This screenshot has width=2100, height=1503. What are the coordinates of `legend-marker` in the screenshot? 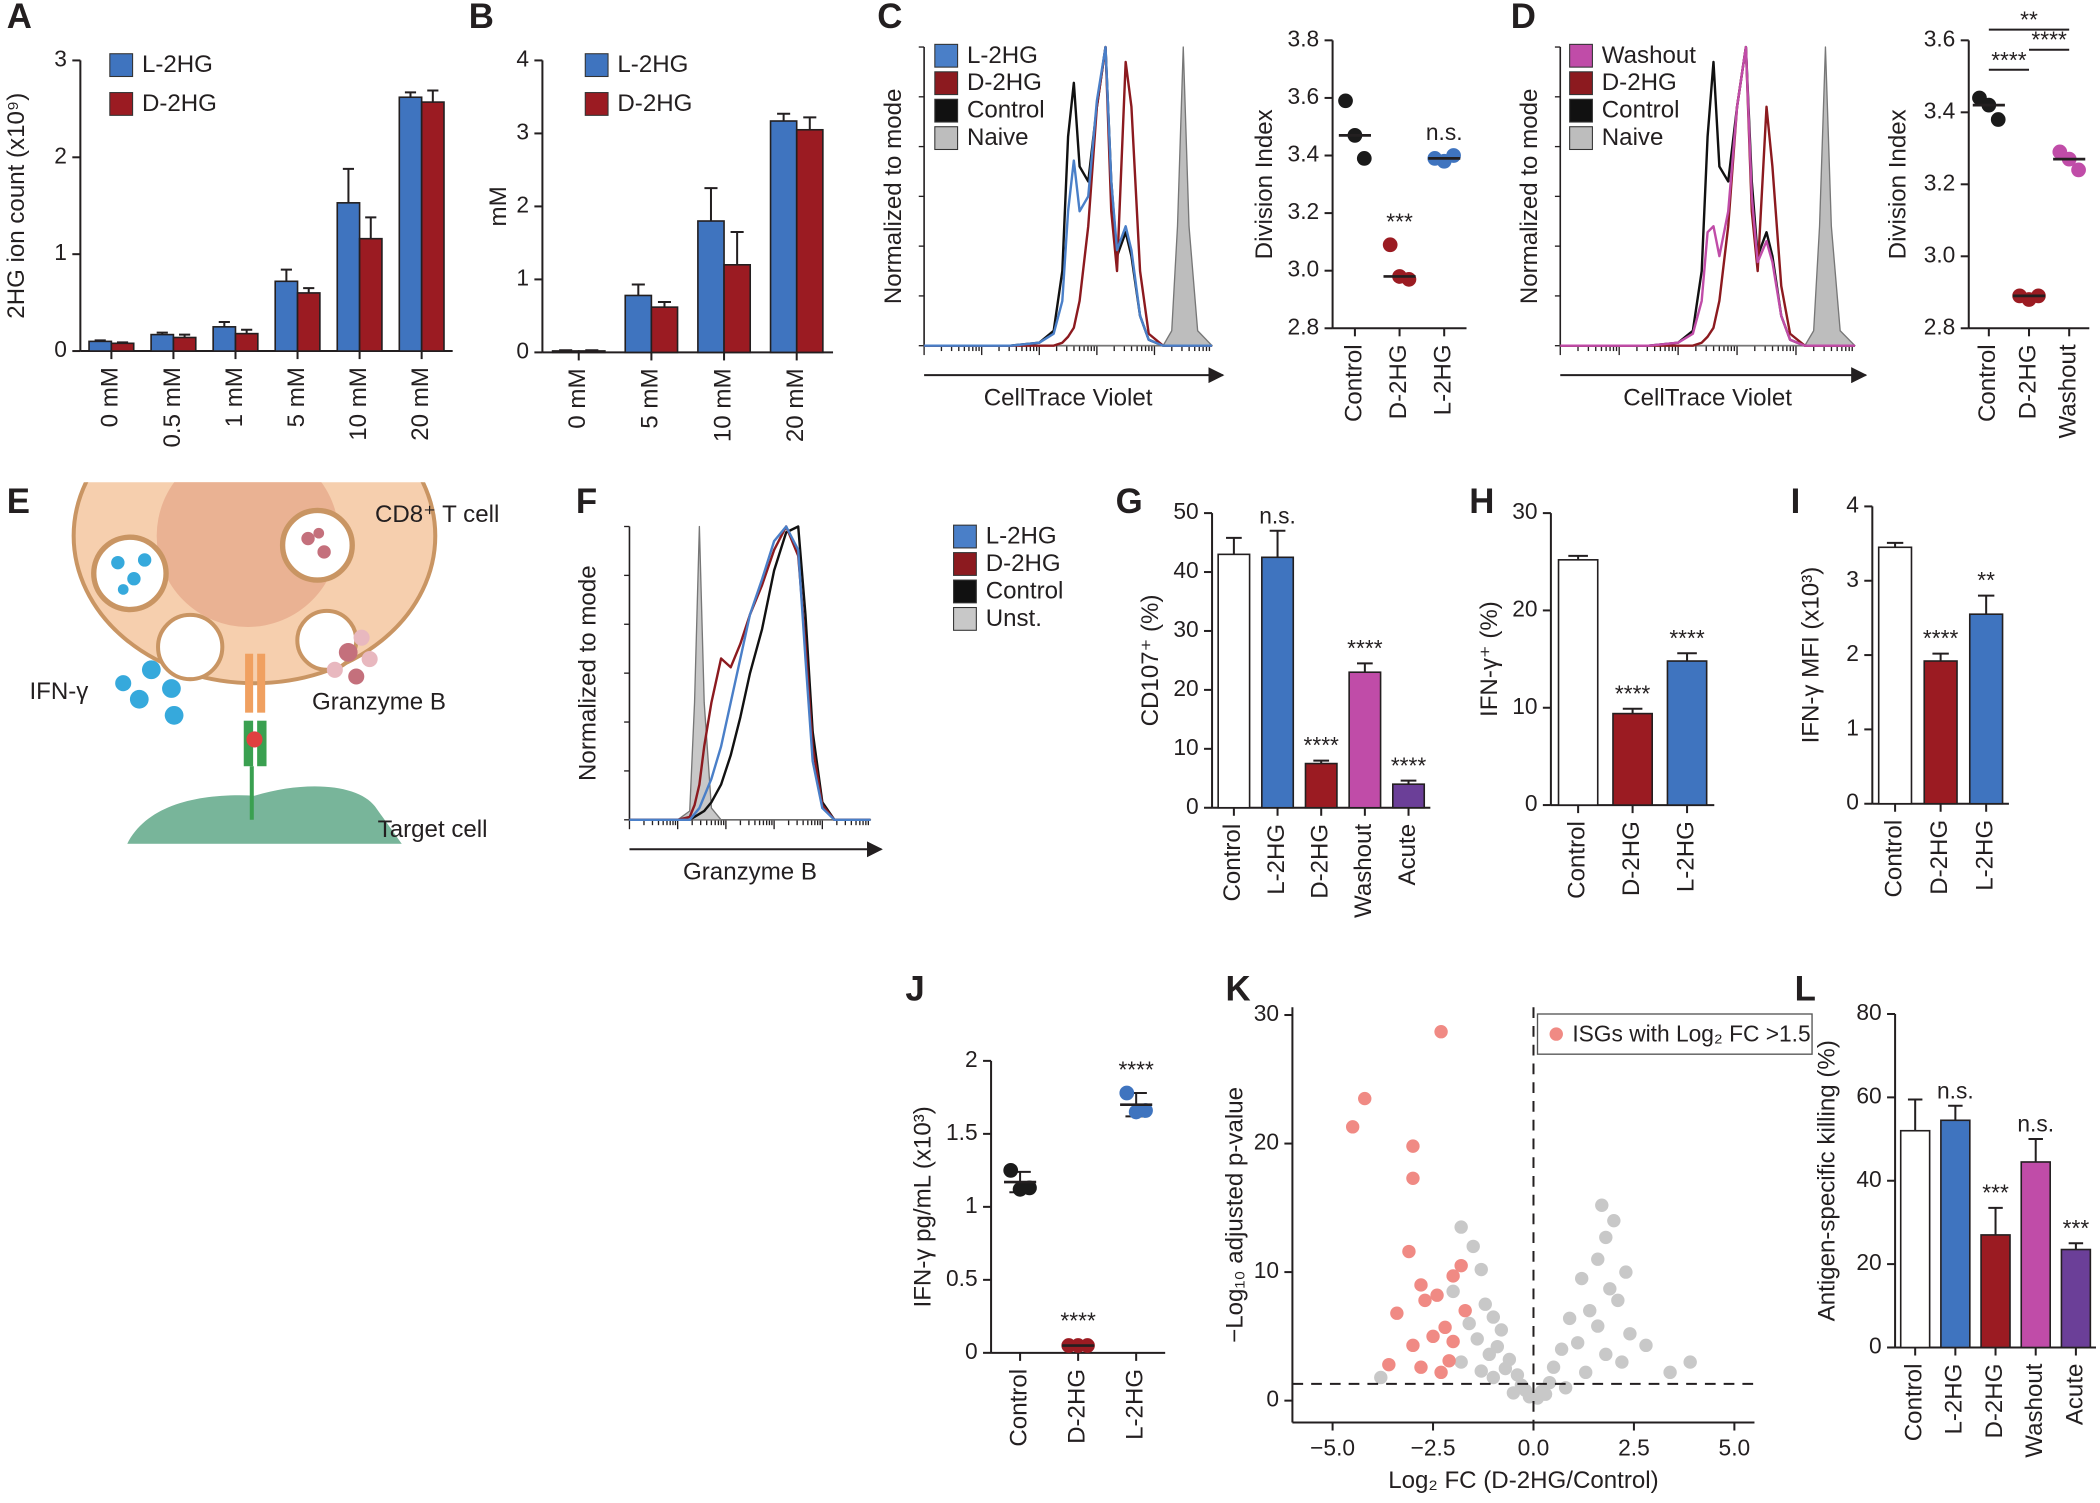 It's located at (1556, 1034).